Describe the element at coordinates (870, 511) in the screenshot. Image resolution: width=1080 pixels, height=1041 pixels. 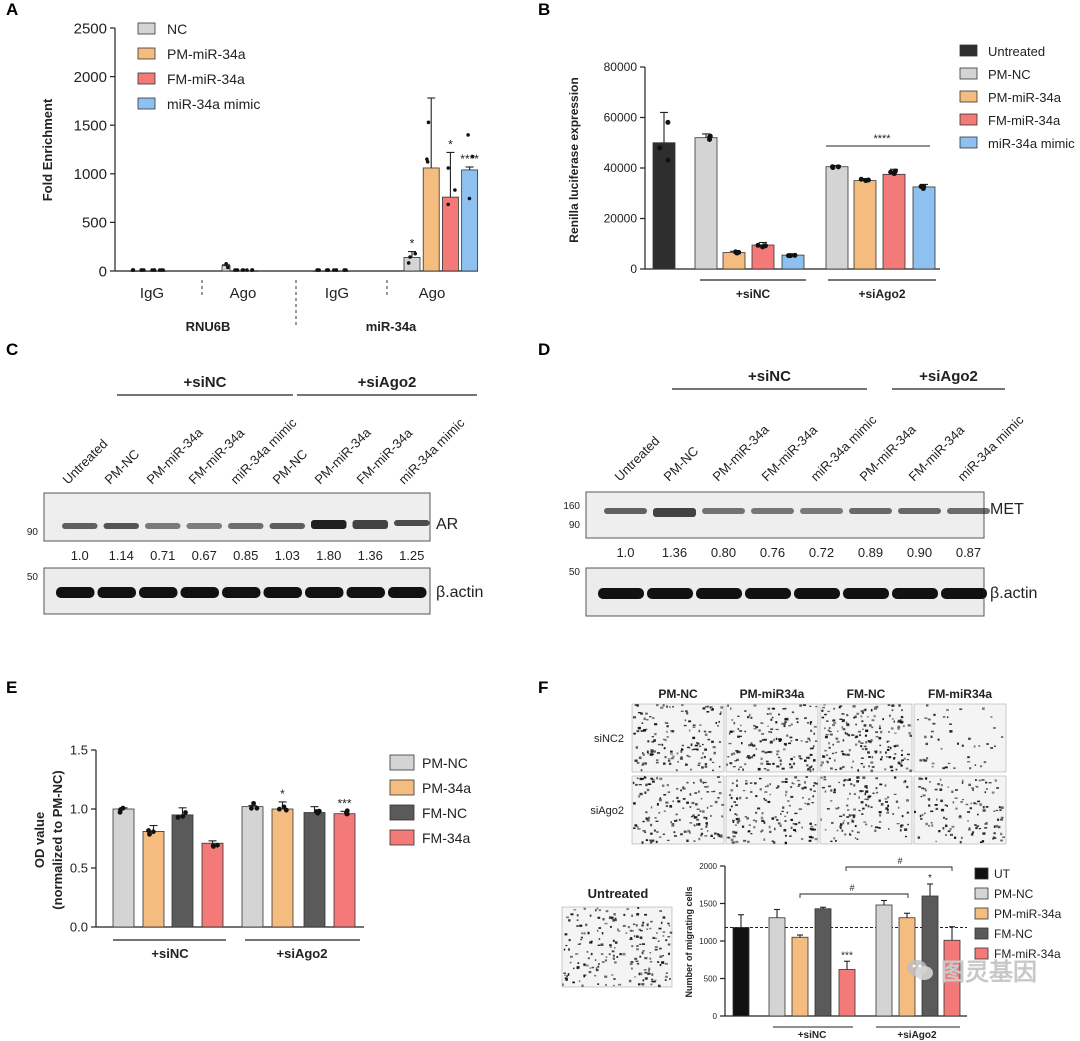
I see `d-band-target` at that location.